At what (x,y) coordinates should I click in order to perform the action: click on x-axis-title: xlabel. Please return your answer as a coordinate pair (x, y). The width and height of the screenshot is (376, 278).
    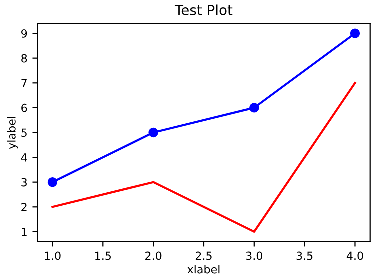
    Looking at the image, I should click on (204, 269).